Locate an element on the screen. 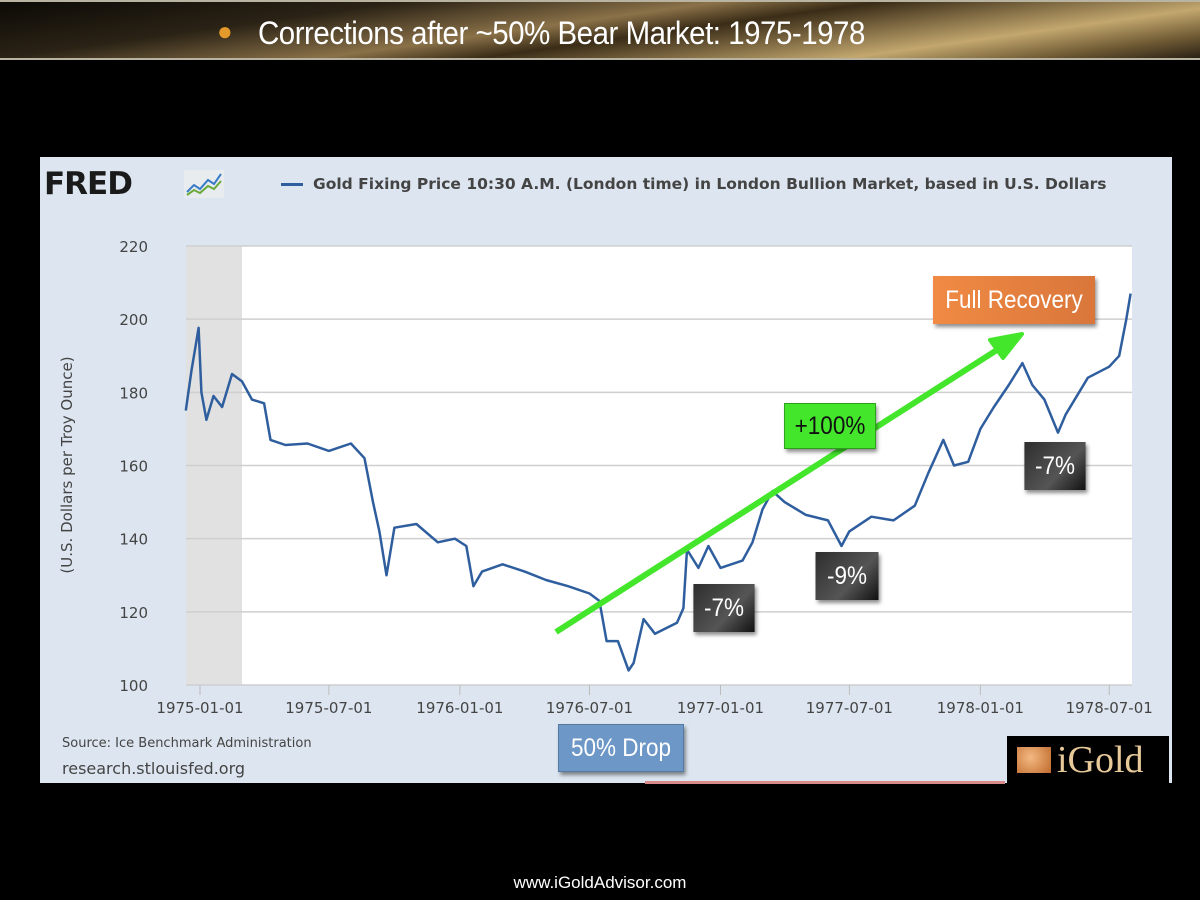 The width and height of the screenshot is (1200, 900). gain-label: +100% is located at coordinates (830, 426).